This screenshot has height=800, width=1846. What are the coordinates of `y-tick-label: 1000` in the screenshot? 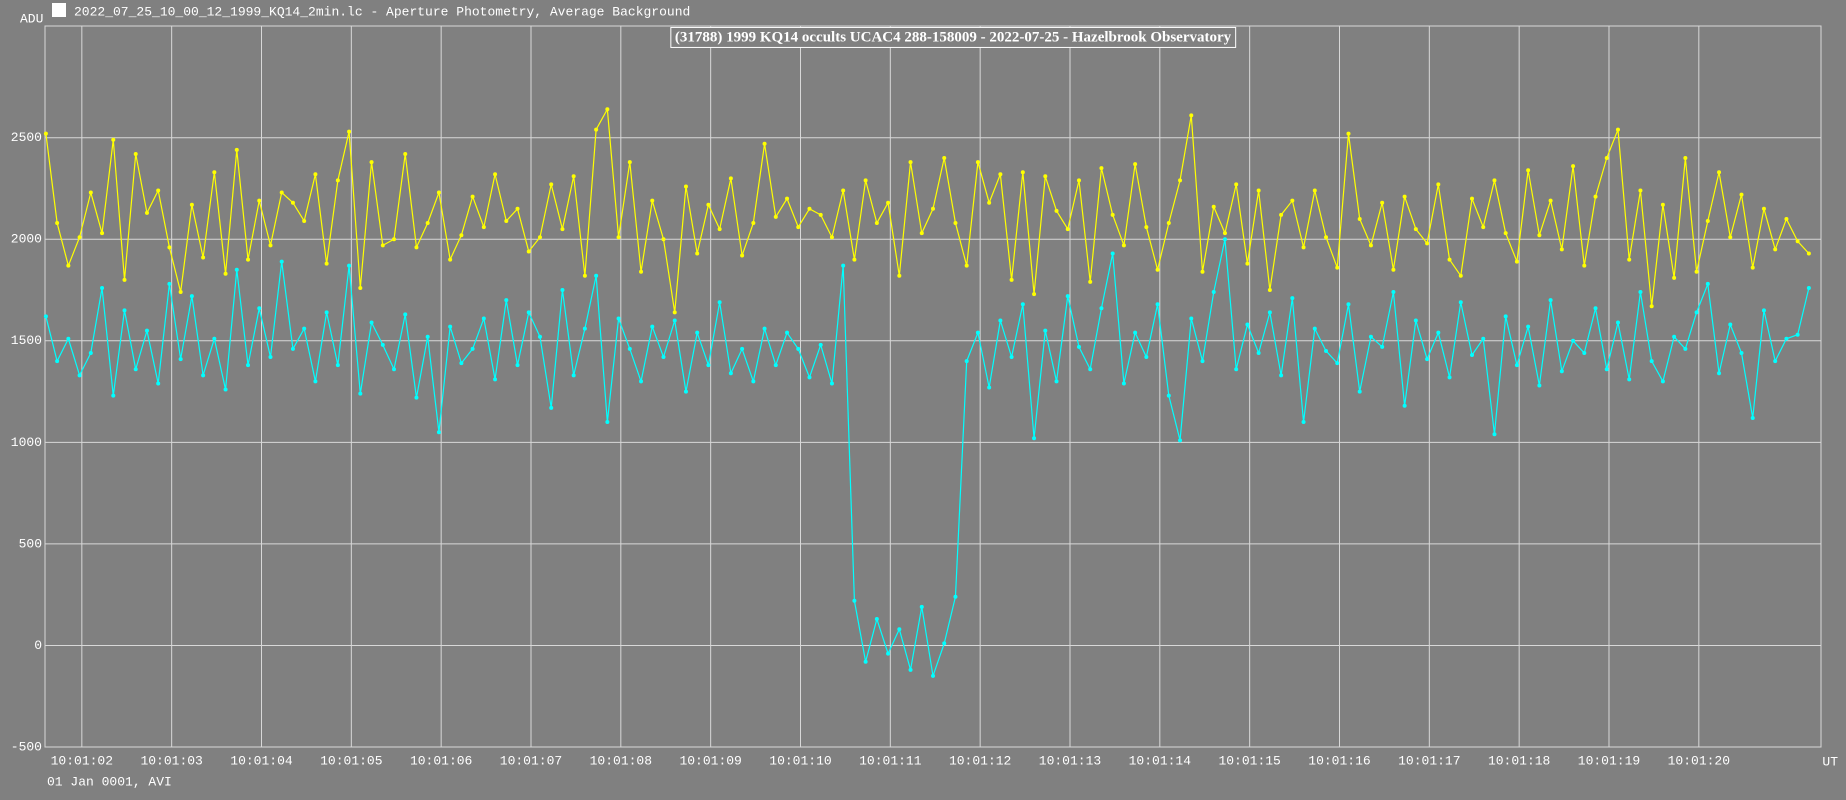 It's located at (26, 442).